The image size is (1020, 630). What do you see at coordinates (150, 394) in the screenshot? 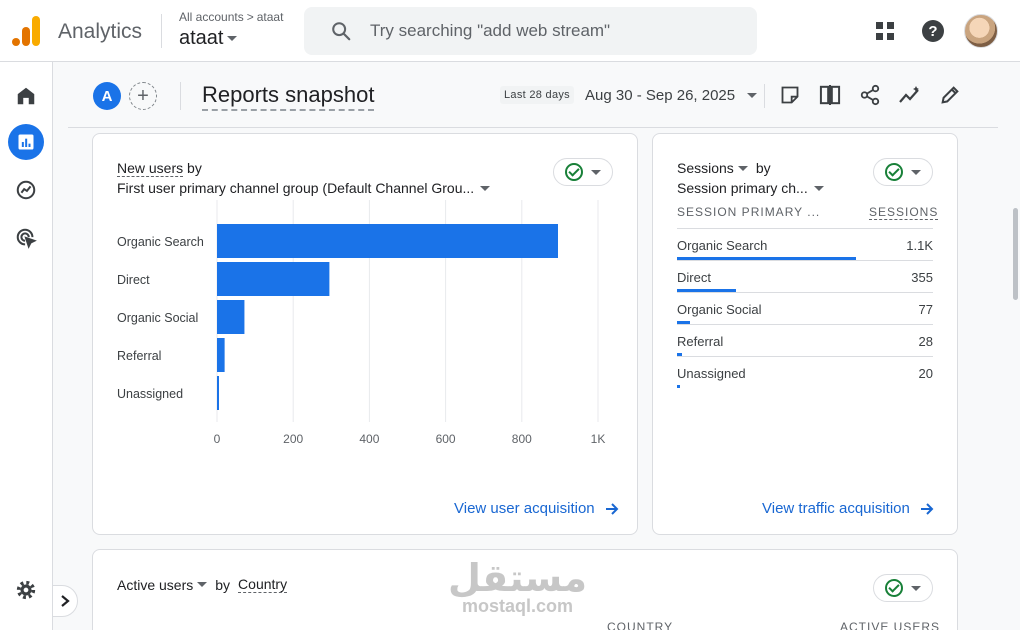
I see `category-label: Unassigned` at bounding box center [150, 394].